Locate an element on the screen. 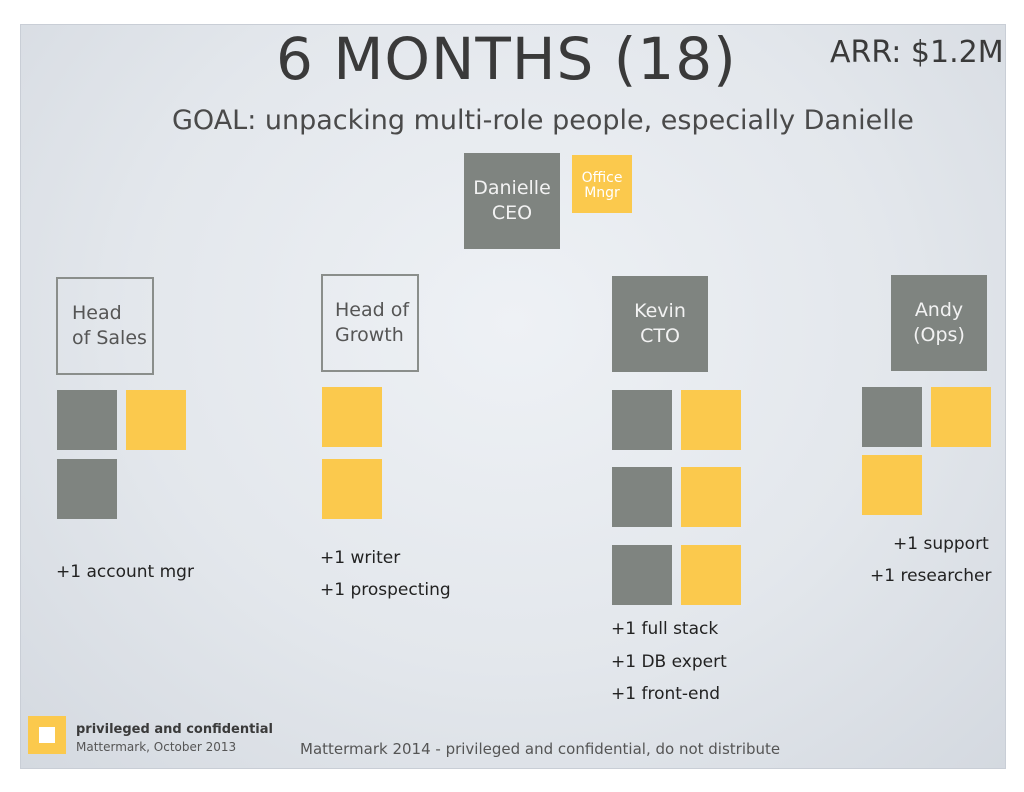 The width and height of the screenshot is (1024, 792). head-of-sales-line1: Head is located at coordinates (97, 313).